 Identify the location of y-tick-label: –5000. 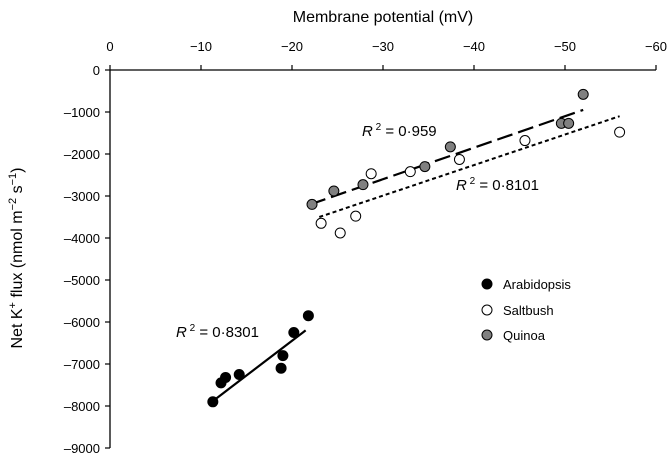
(82, 280).